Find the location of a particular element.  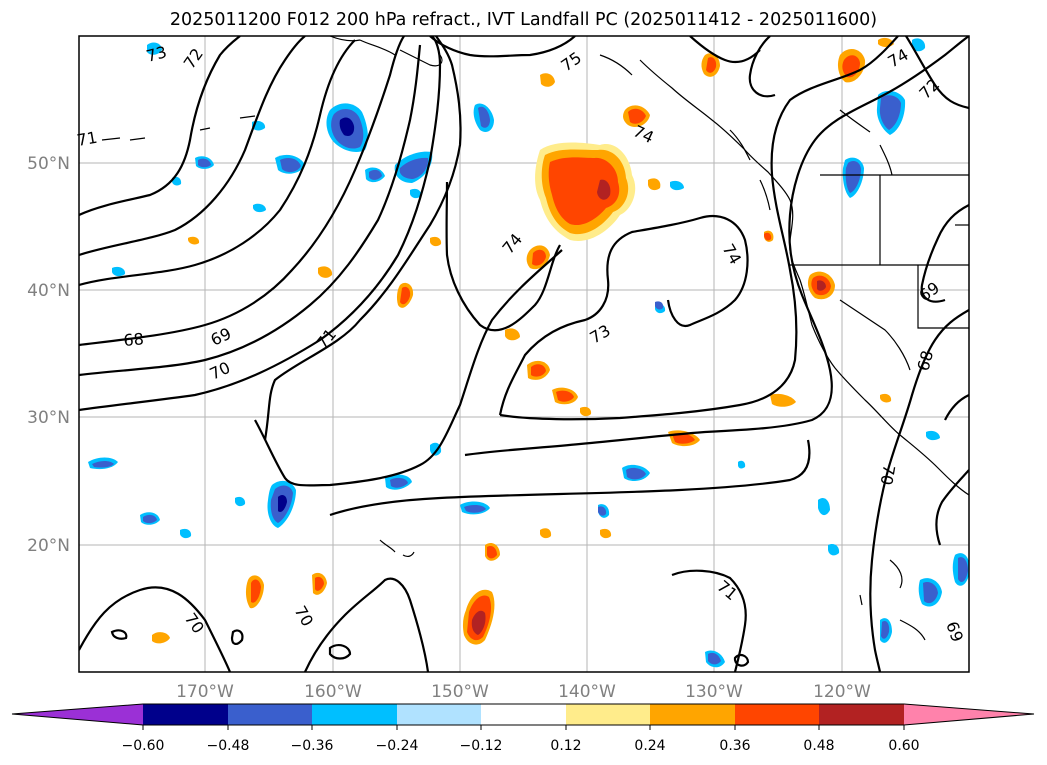

lon-label: 120°W is located at coordinates (842, 692).